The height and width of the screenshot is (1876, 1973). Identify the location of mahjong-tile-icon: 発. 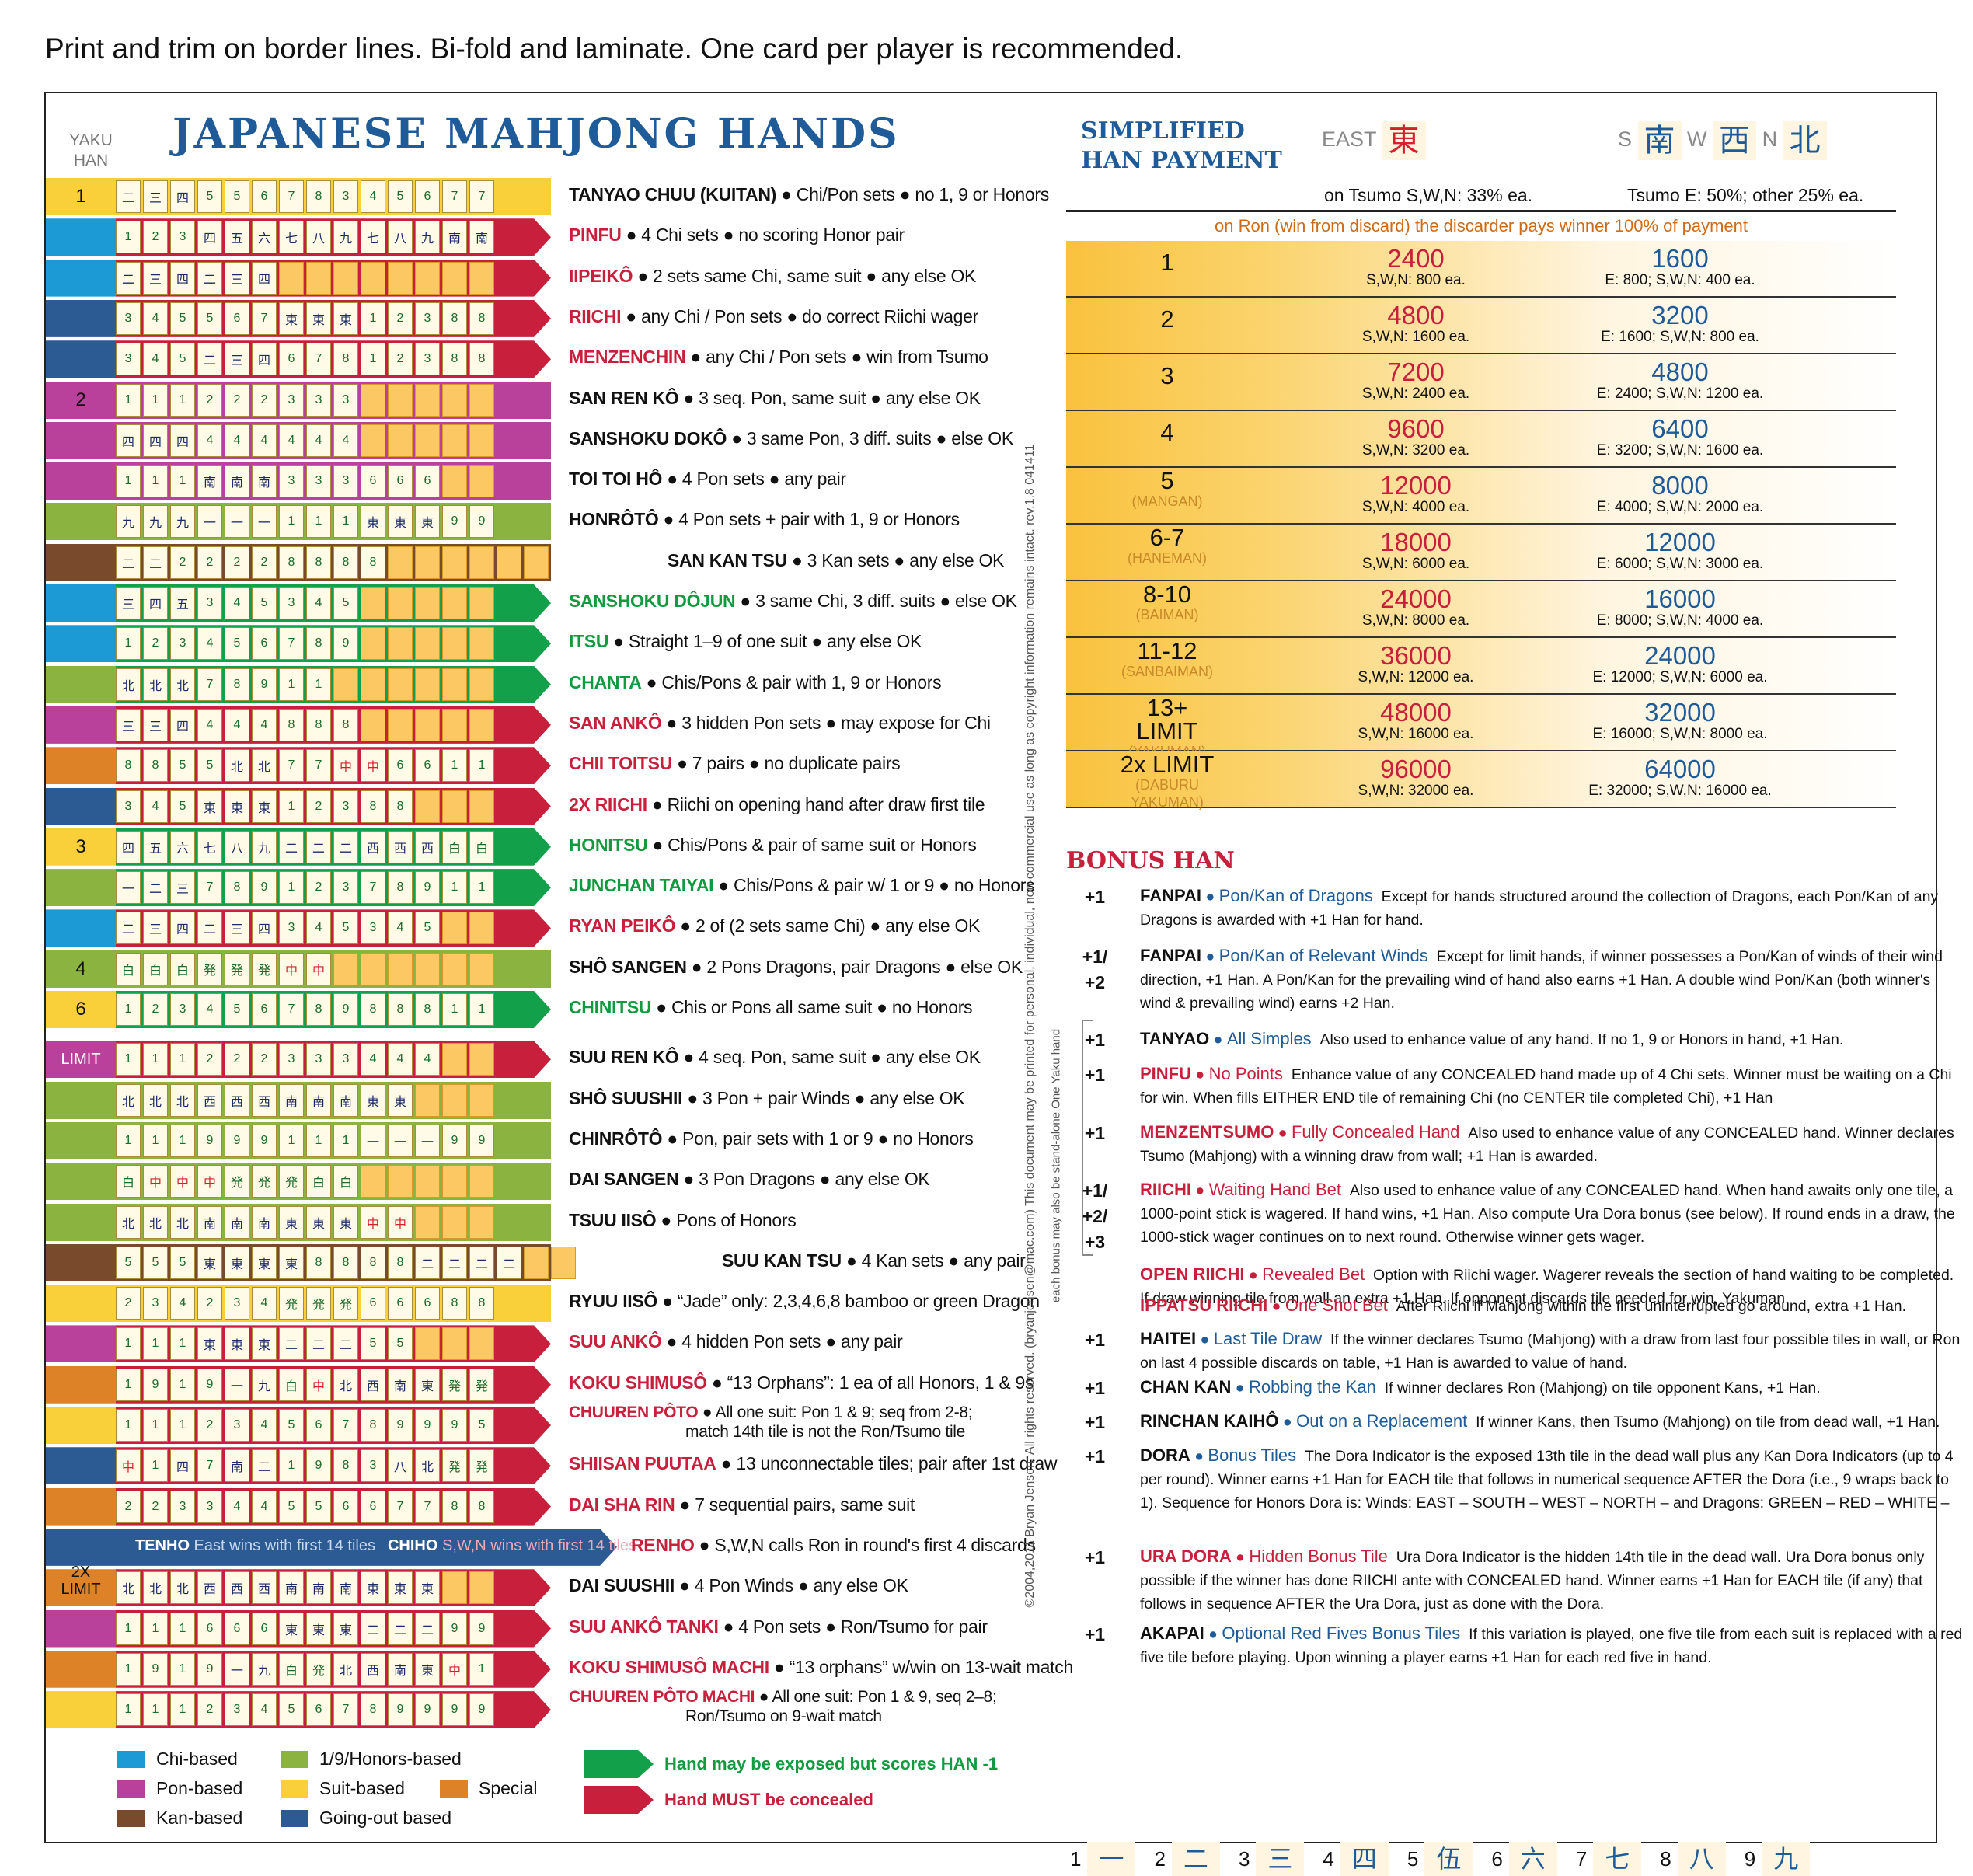
(237, 1181).